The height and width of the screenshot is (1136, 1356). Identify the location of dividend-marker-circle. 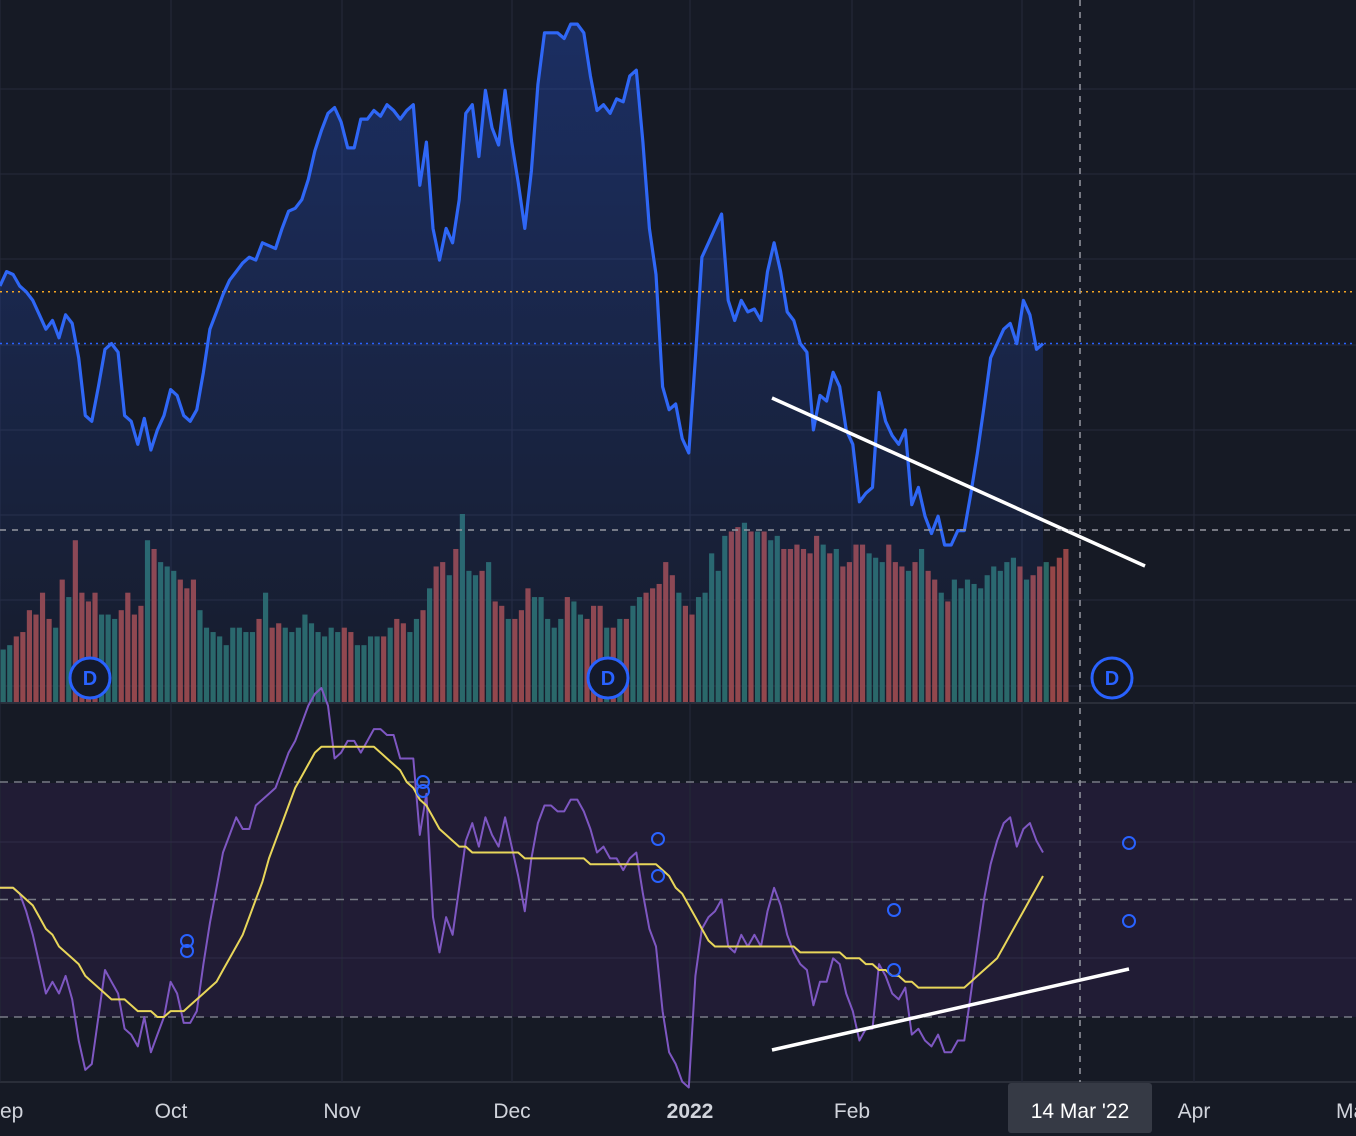
(1112, 678).